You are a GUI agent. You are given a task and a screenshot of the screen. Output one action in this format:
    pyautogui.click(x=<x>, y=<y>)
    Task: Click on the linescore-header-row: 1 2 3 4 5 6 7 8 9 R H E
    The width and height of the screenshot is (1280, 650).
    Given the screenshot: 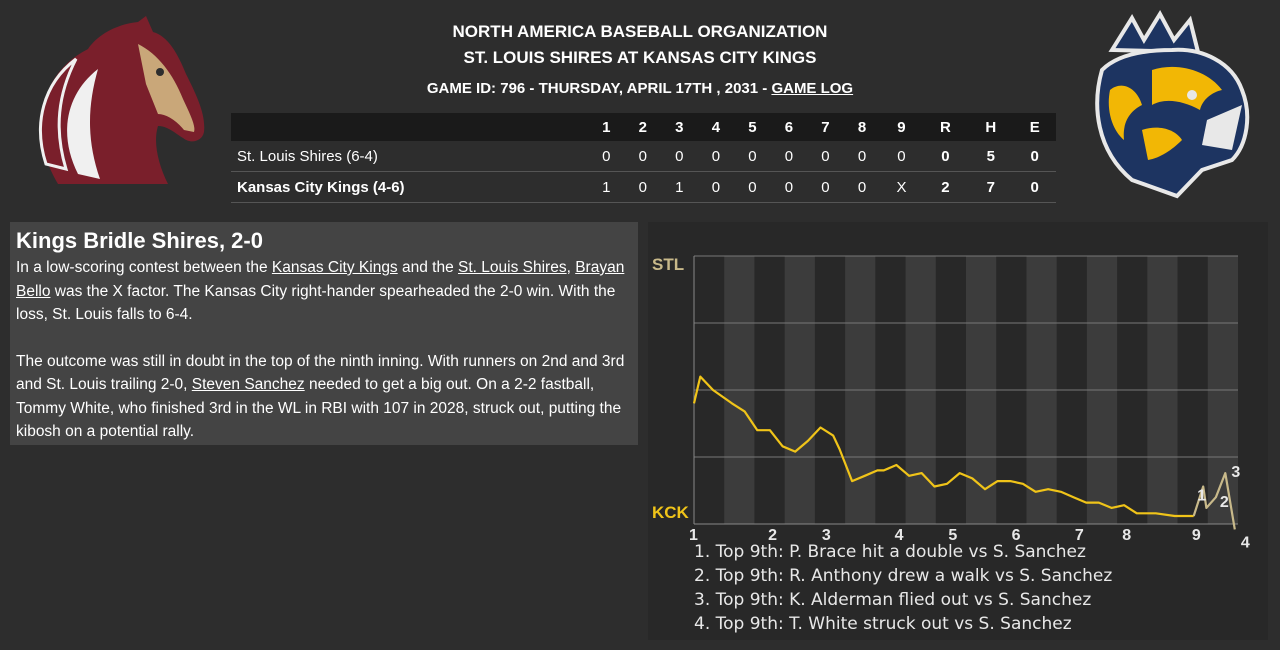 What is the action you would take?
    pyautogui.click(x=643, y=127)
    